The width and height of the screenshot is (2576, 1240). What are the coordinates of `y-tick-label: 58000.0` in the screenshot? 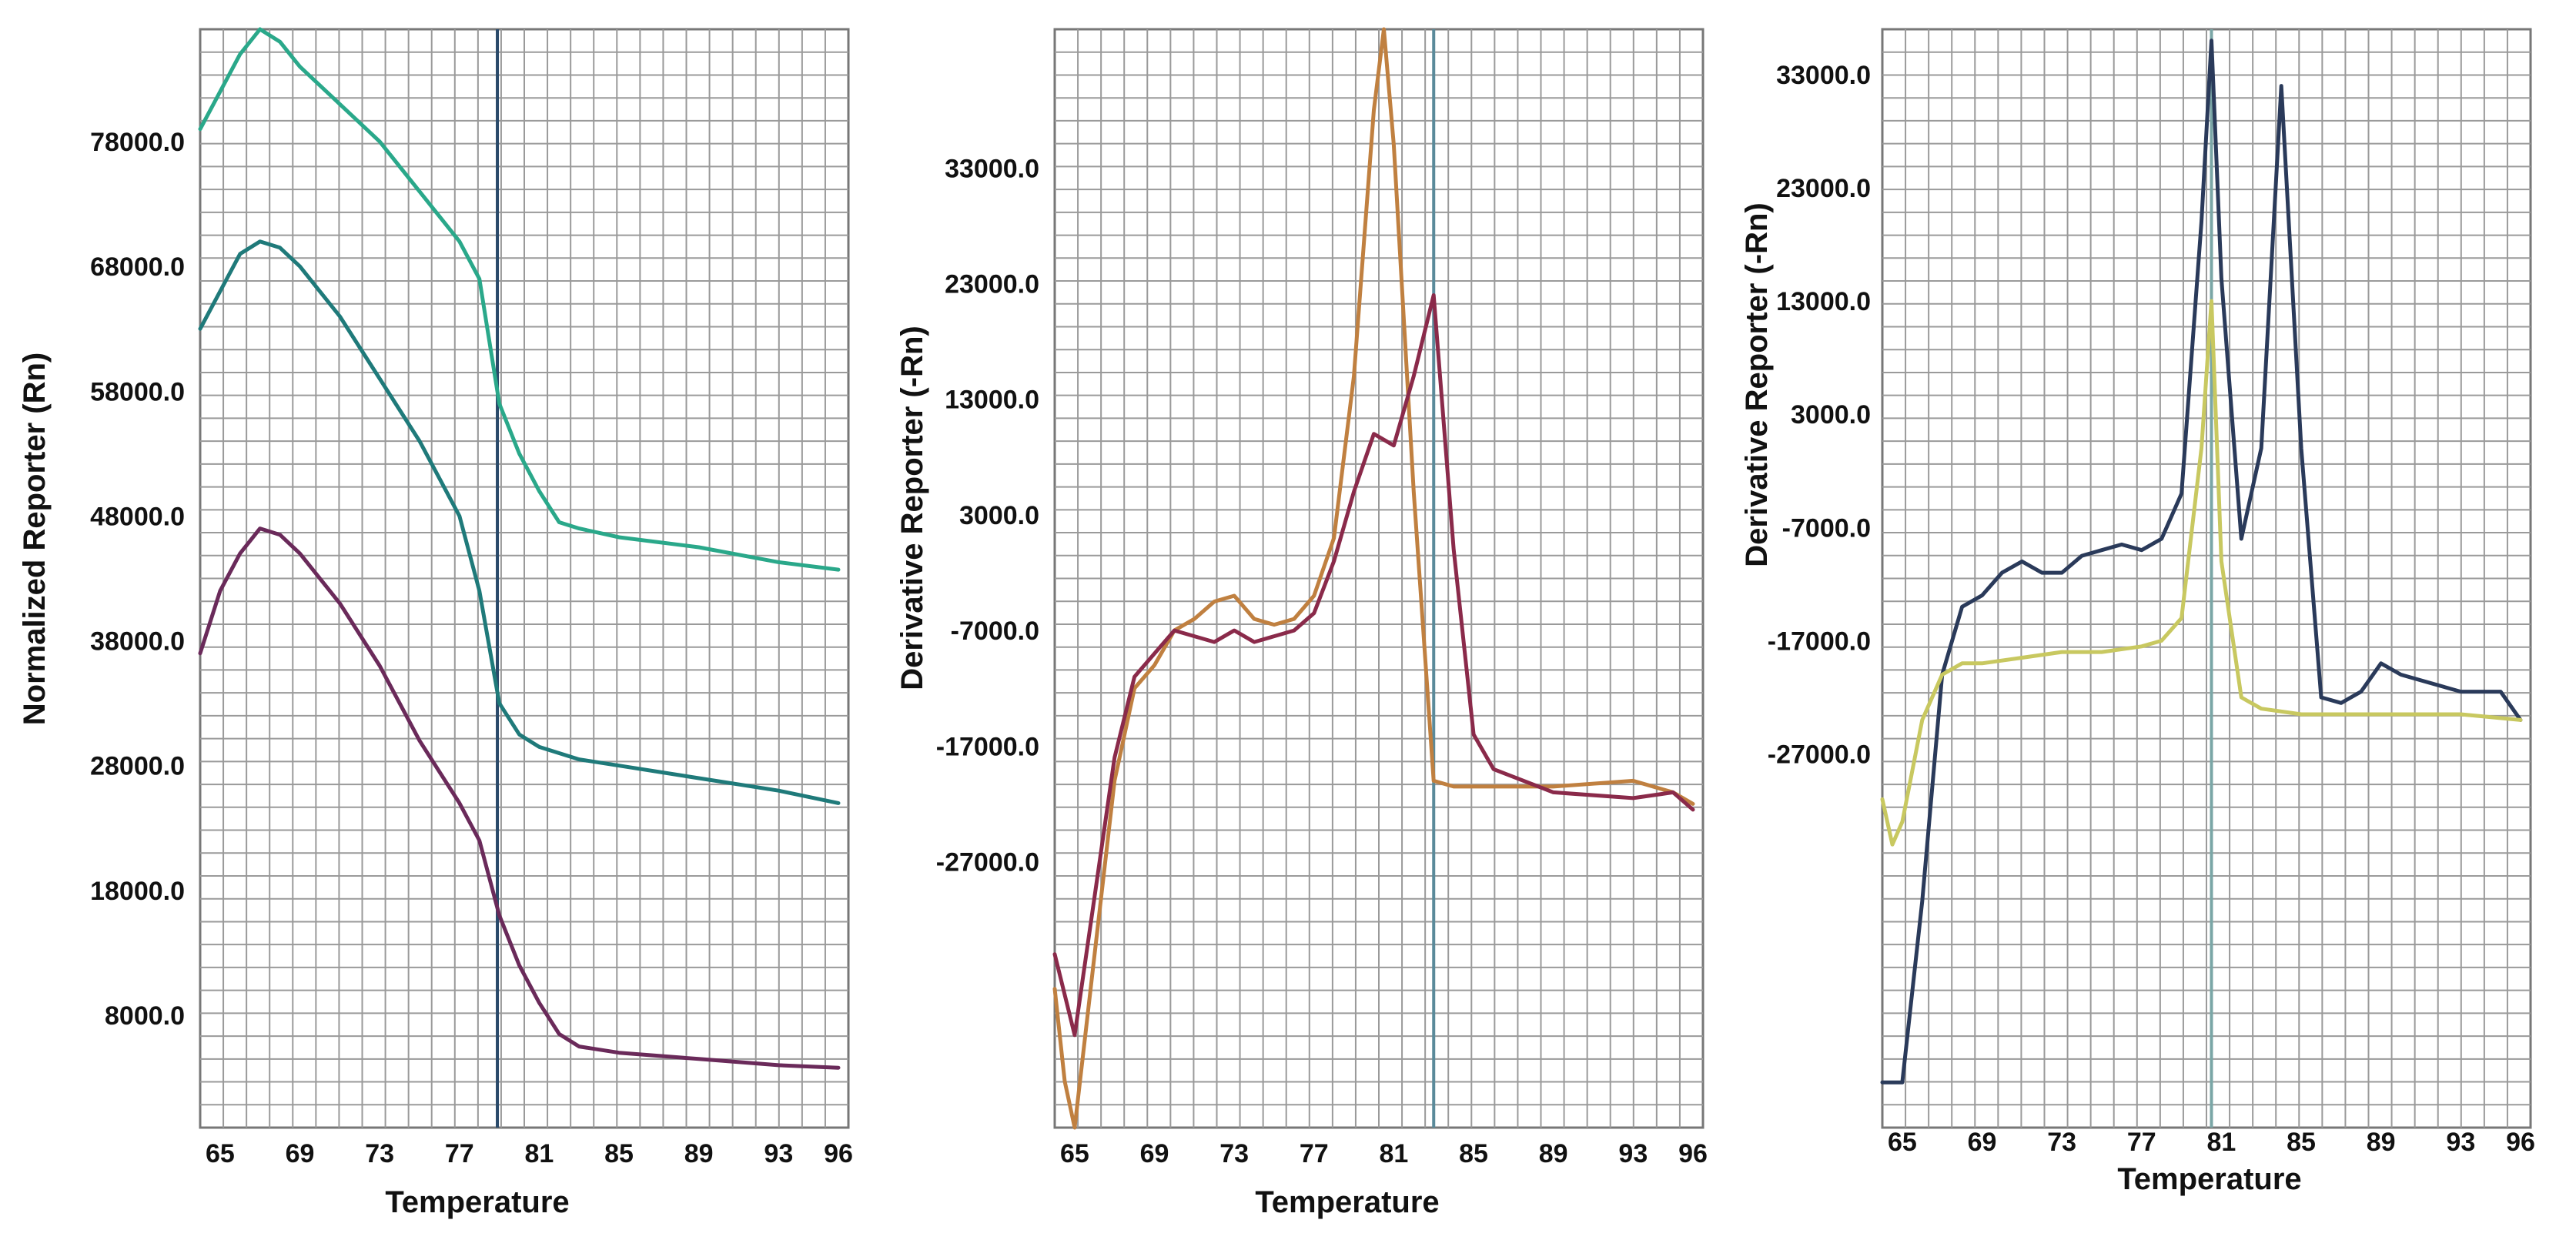 It's located at (137, 391).